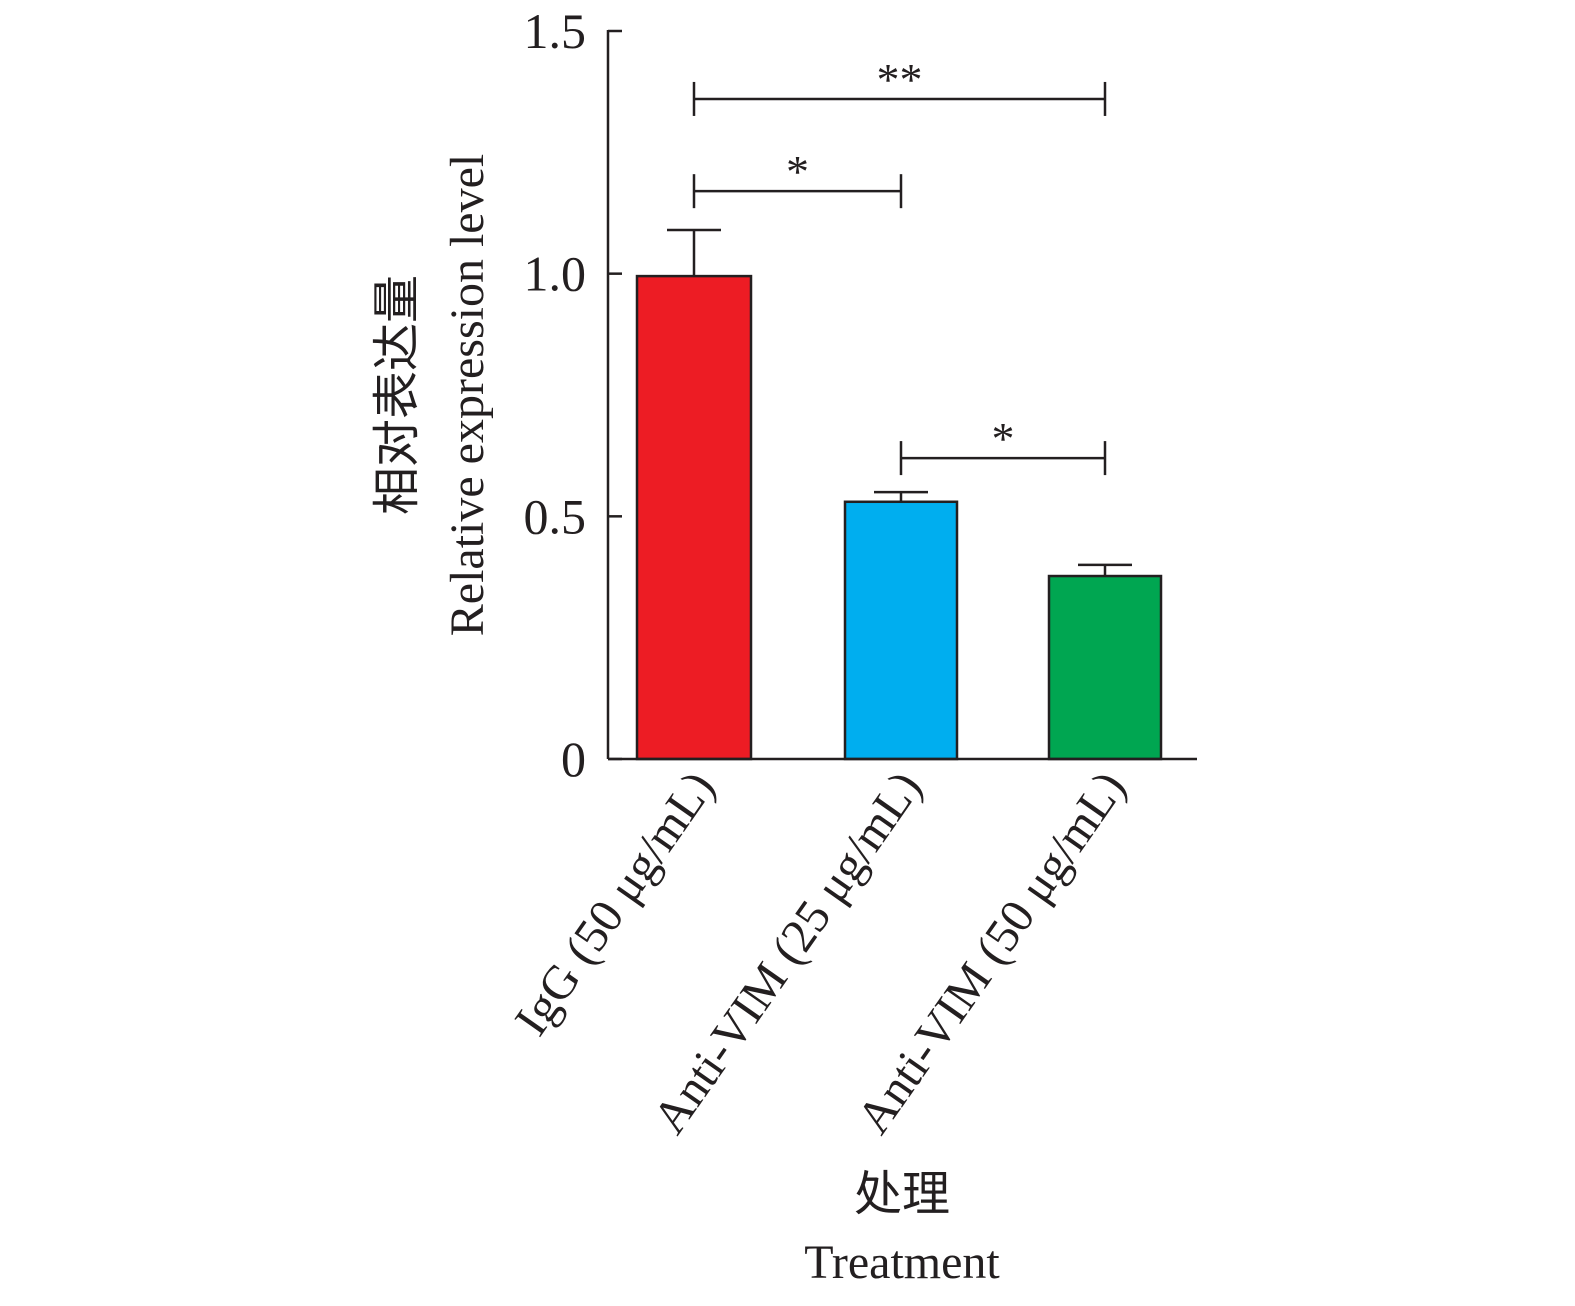  Describe the element at coordinates (555, 516) in the screenshot. I see `y-tick-label: 0.5` at that location.